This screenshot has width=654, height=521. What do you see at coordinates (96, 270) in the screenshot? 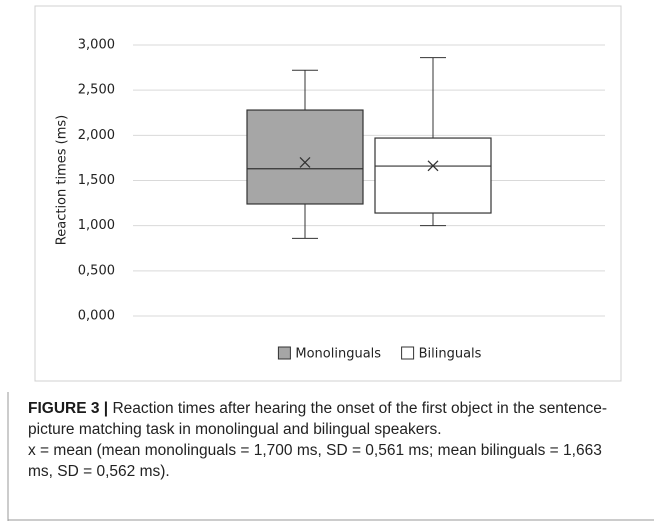
I see `y-tick-label: 0,500` at bounding box center [96, 270].